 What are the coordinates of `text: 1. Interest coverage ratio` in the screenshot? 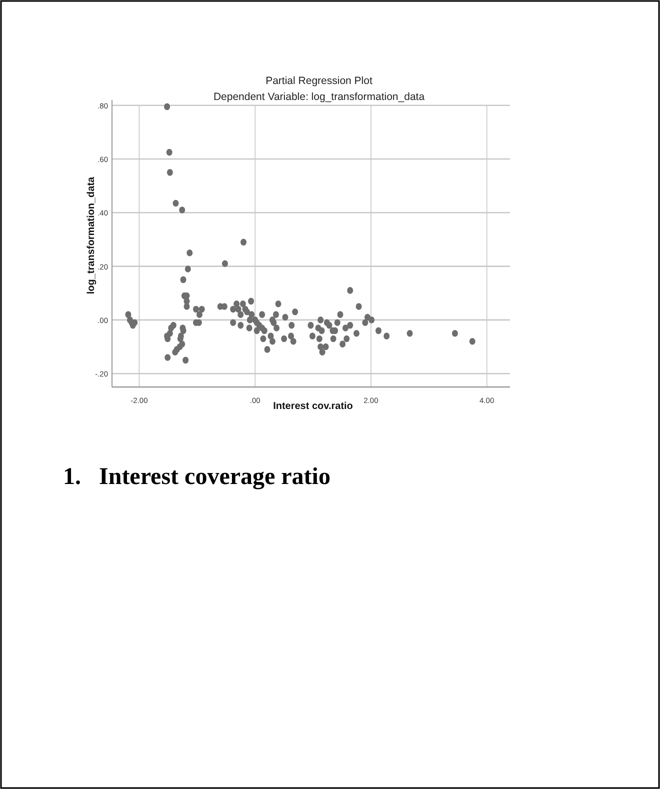 It's located at (196, 477).